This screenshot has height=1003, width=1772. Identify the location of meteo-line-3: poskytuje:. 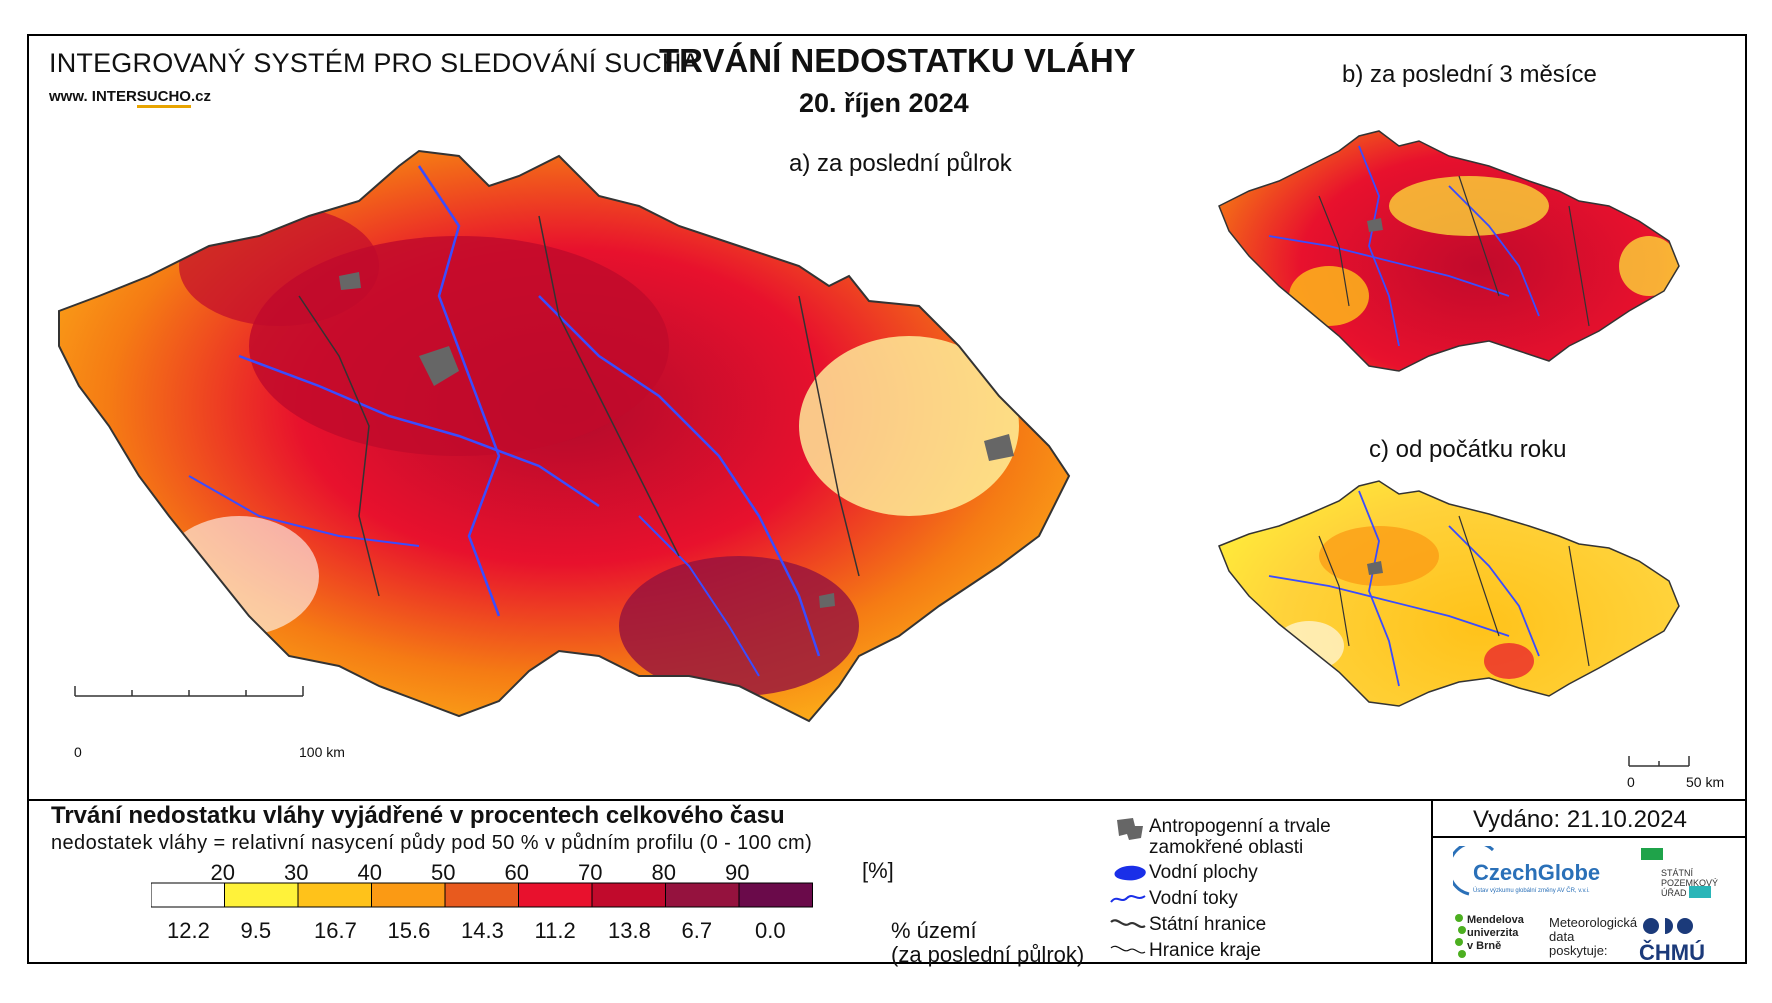
(1578, 950).